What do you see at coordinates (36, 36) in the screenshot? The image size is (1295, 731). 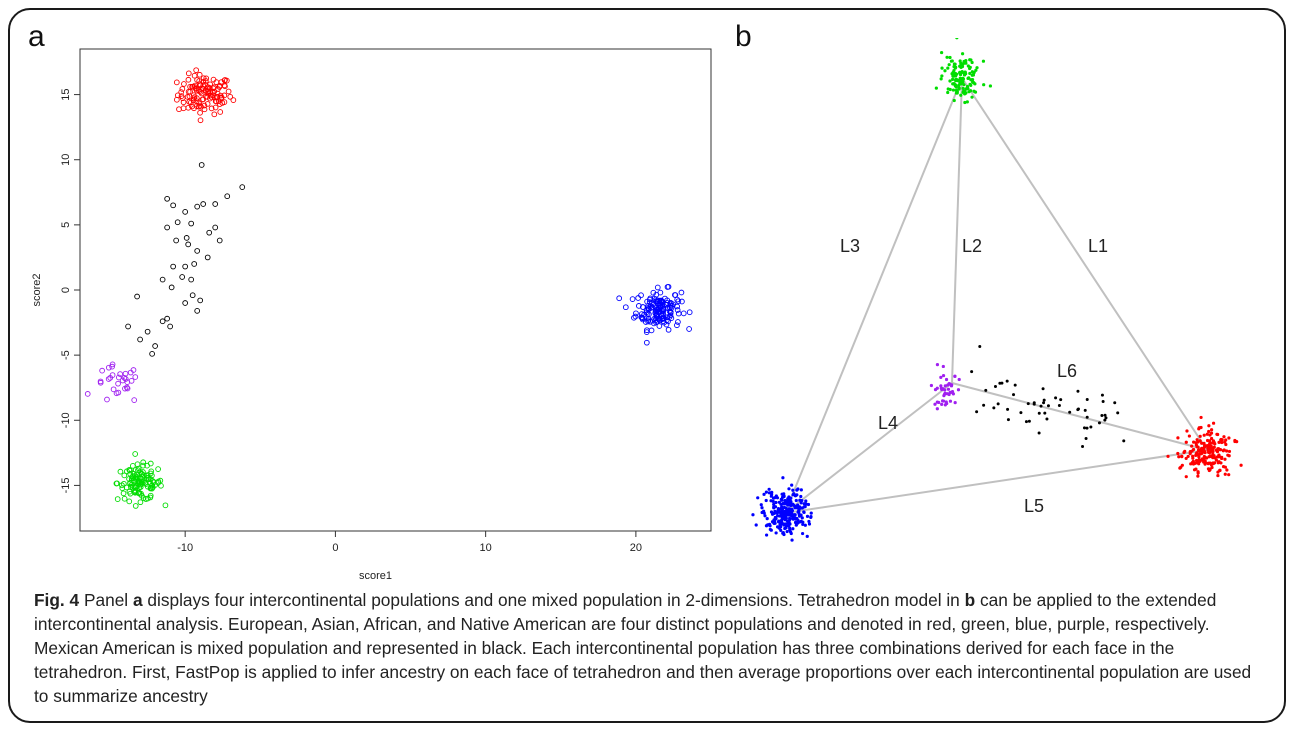 I see `panel-a-letter: a` at bounding box center [36, 36].